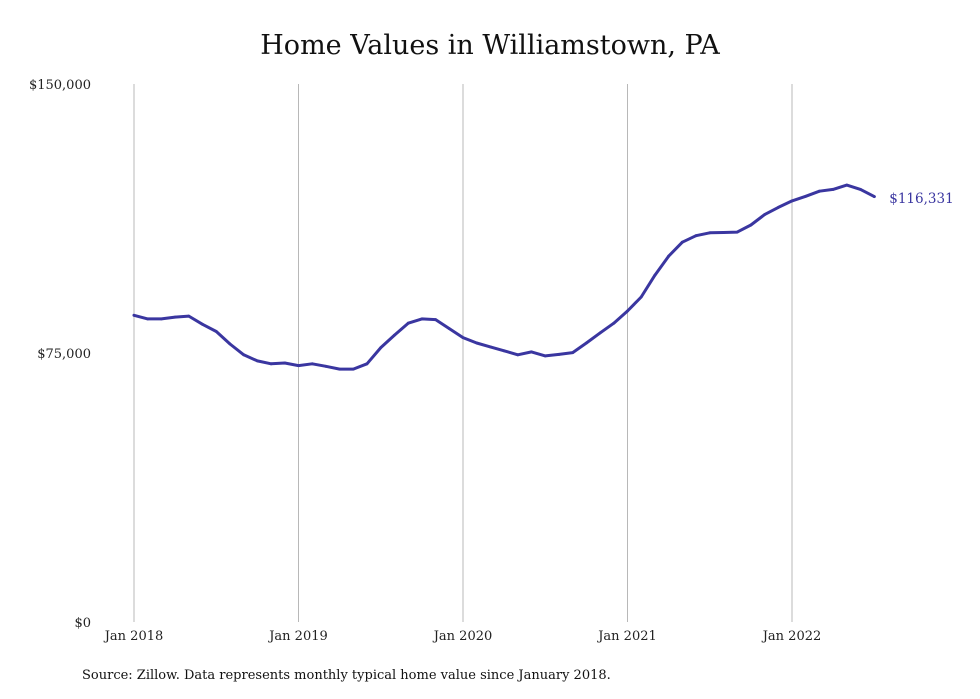 Image resolution: width=980 pixels, height=699 pixels. I want to click on x-tick-label: Jan 2021, so click(626, 636).